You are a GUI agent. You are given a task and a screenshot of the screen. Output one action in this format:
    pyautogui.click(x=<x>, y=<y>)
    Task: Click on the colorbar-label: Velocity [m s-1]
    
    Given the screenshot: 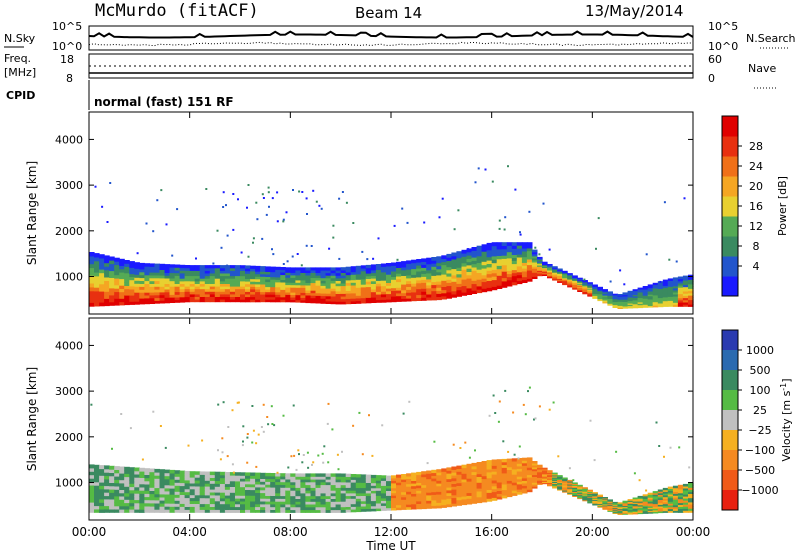 What is the action you would take?
    pyautogui.click(x=786, y=419)
    